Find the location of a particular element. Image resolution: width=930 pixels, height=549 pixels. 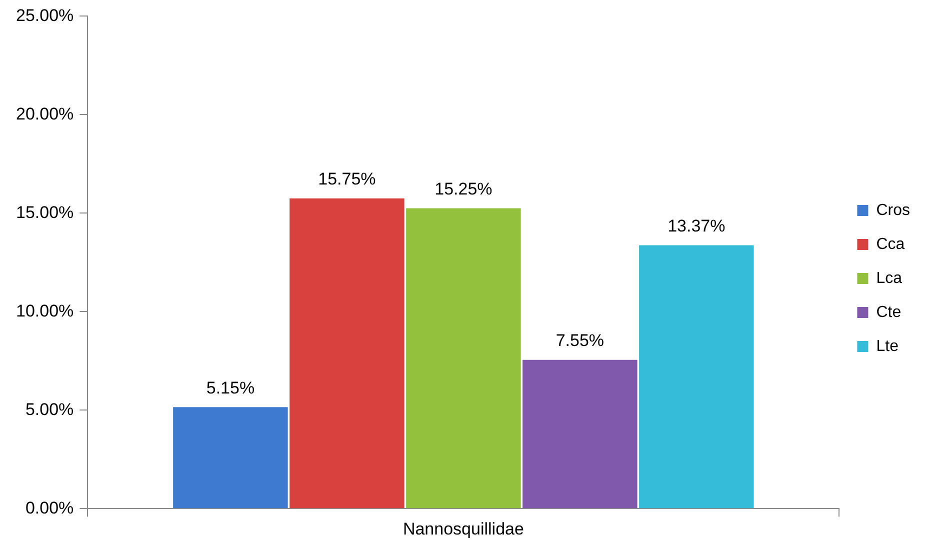

legend-label: Lte is located at coordinates (887, 346).